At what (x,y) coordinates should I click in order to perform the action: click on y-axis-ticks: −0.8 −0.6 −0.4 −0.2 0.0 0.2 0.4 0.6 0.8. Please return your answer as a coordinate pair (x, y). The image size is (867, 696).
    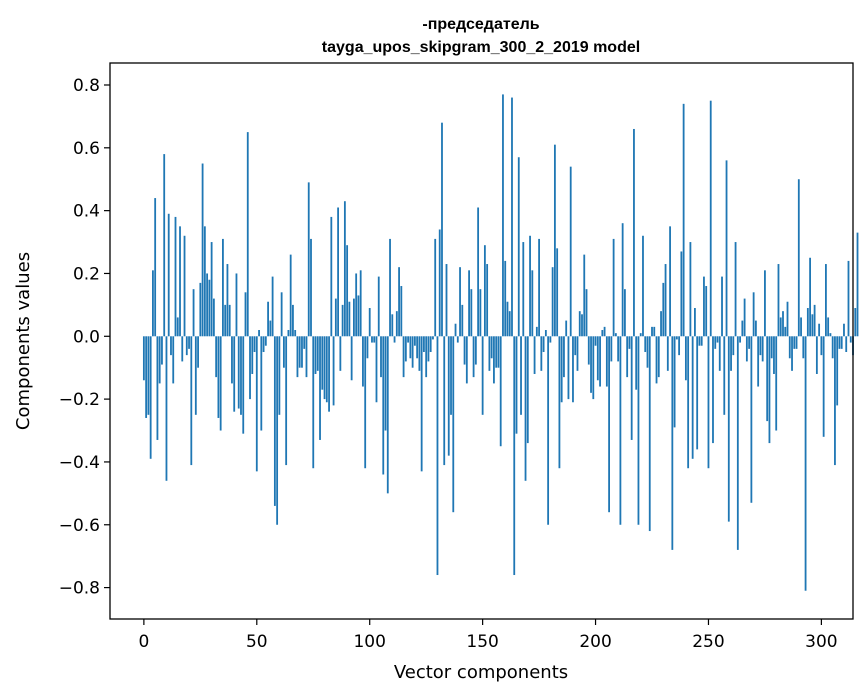
    Looking at the image, I should click on (84, 337).